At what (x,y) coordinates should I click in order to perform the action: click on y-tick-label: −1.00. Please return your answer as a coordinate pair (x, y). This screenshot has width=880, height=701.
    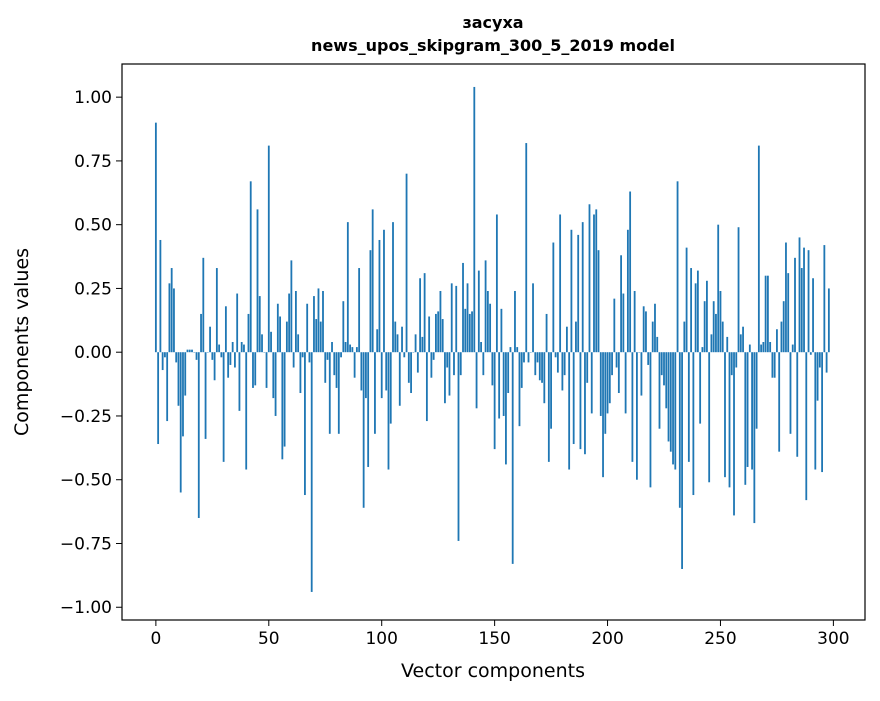
    Looking at the image, I should click on (86, 608).